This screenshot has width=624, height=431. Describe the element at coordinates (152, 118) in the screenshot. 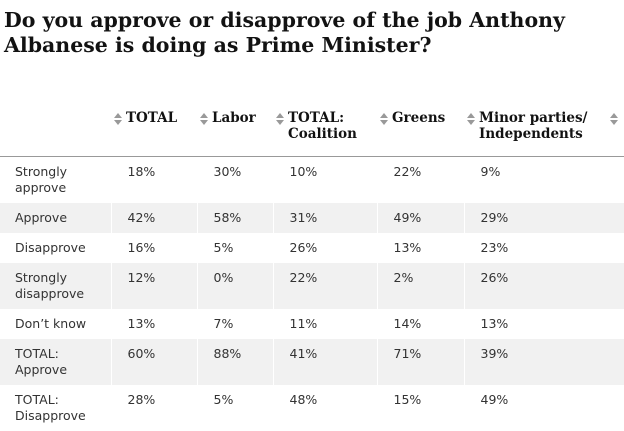

I see `column-header-label: TOTAL` at that location.